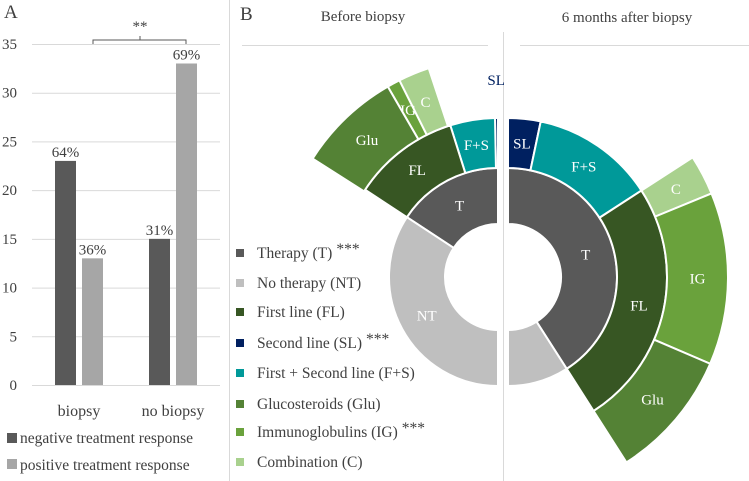 The image size is (749, 481). Describe the element at coordinates (246, 14) in the screenshot. I see `panel-b-label: B` at that location.